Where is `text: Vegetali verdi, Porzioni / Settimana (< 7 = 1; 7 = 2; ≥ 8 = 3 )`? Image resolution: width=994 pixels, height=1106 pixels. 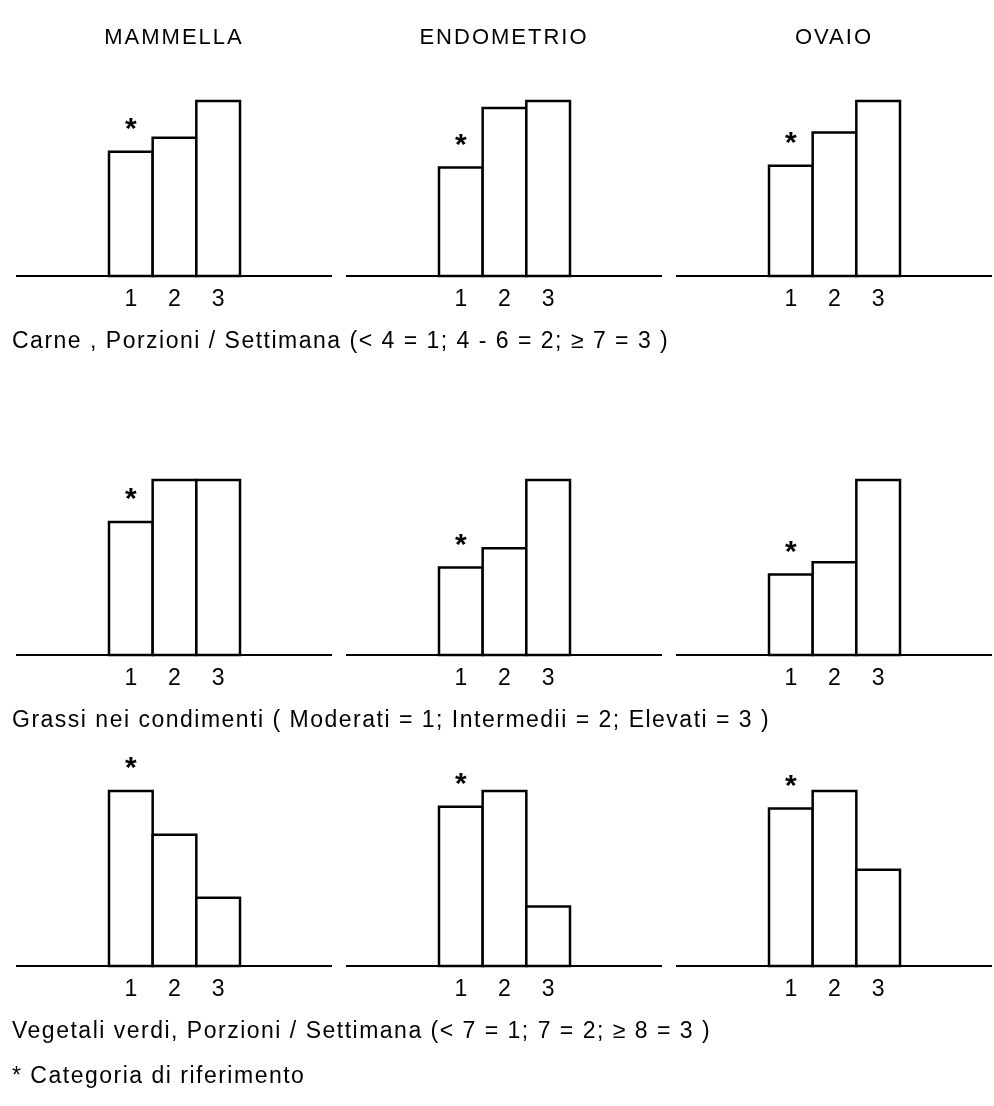
text: Vegetali verdi, Porzioni / Settimana (< 7 = 1; 7 = 2; ≥ 8 = 3 ) is located at coordinates (362, 1030).